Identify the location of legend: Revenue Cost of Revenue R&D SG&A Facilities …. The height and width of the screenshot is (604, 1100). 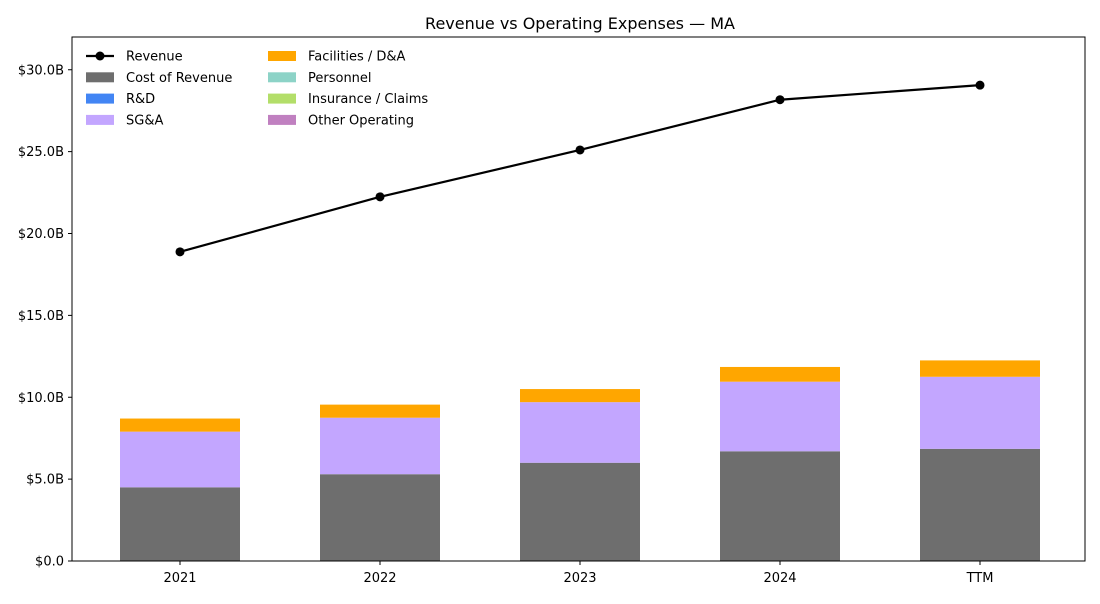
(257, 89).